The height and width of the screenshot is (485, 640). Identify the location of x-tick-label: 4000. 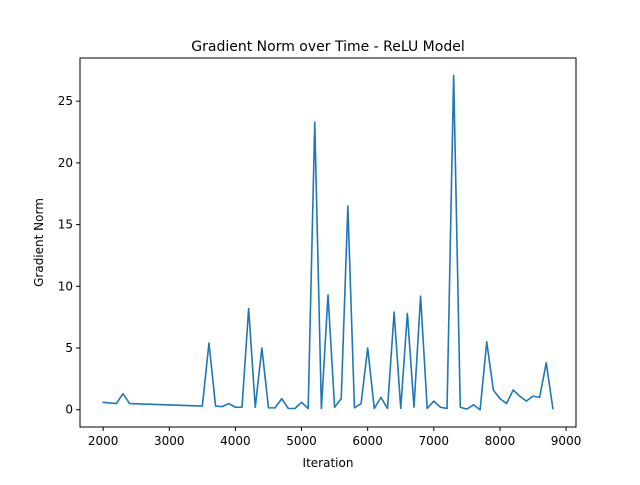
(235, 441).